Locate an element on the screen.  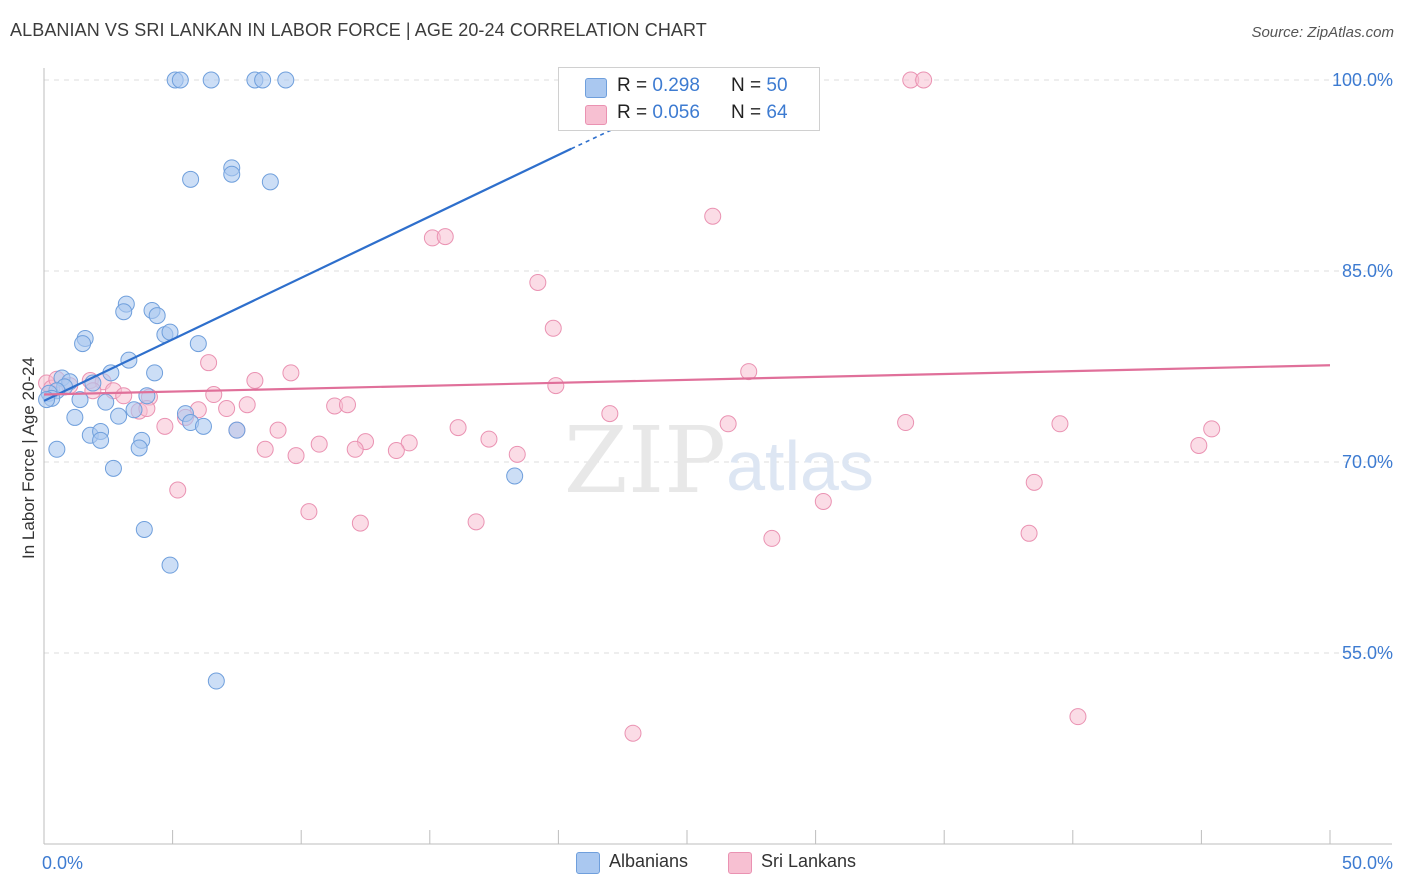
srilankans-n-label: N = is located at coordinates (746, 112).